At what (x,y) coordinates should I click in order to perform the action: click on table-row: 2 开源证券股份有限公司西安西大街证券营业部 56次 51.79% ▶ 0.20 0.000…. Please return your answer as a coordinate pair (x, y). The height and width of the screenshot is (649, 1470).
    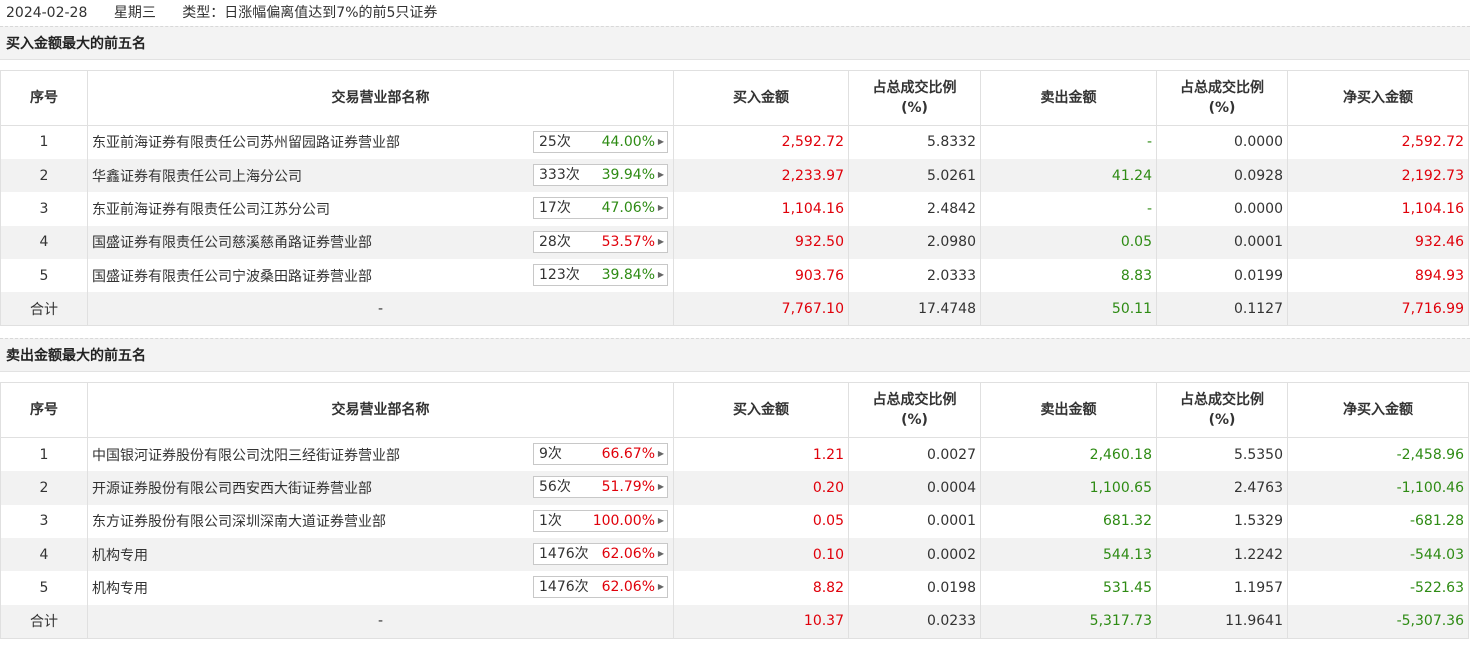
    Looking at the image, I should click on (734, 488).